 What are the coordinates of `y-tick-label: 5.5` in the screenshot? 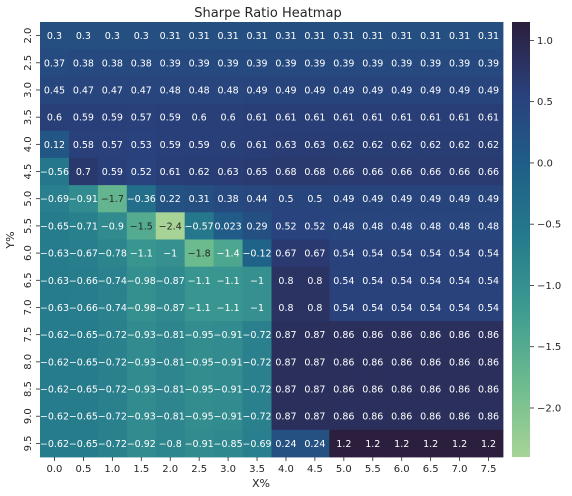 It's located at (28, 226).